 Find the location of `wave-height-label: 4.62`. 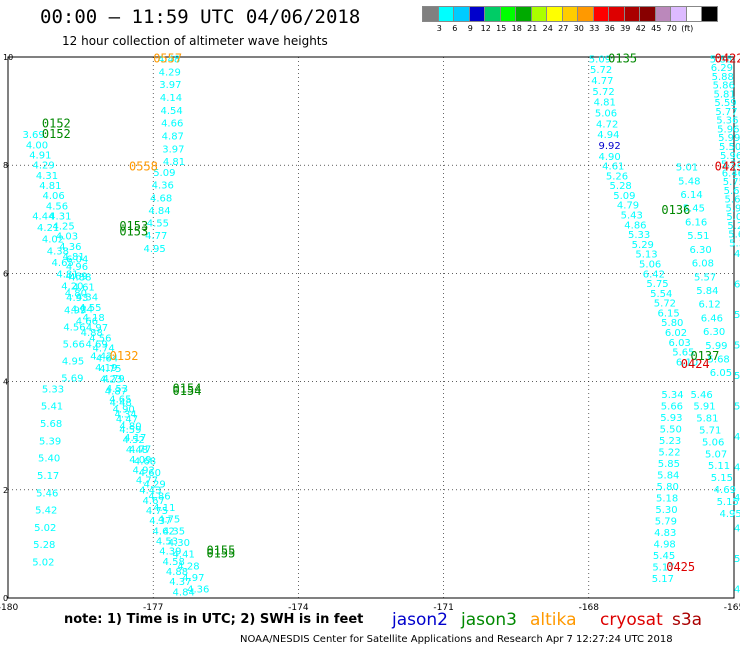

wave-height-label: 4.62 is located at coordinates (164, 531).